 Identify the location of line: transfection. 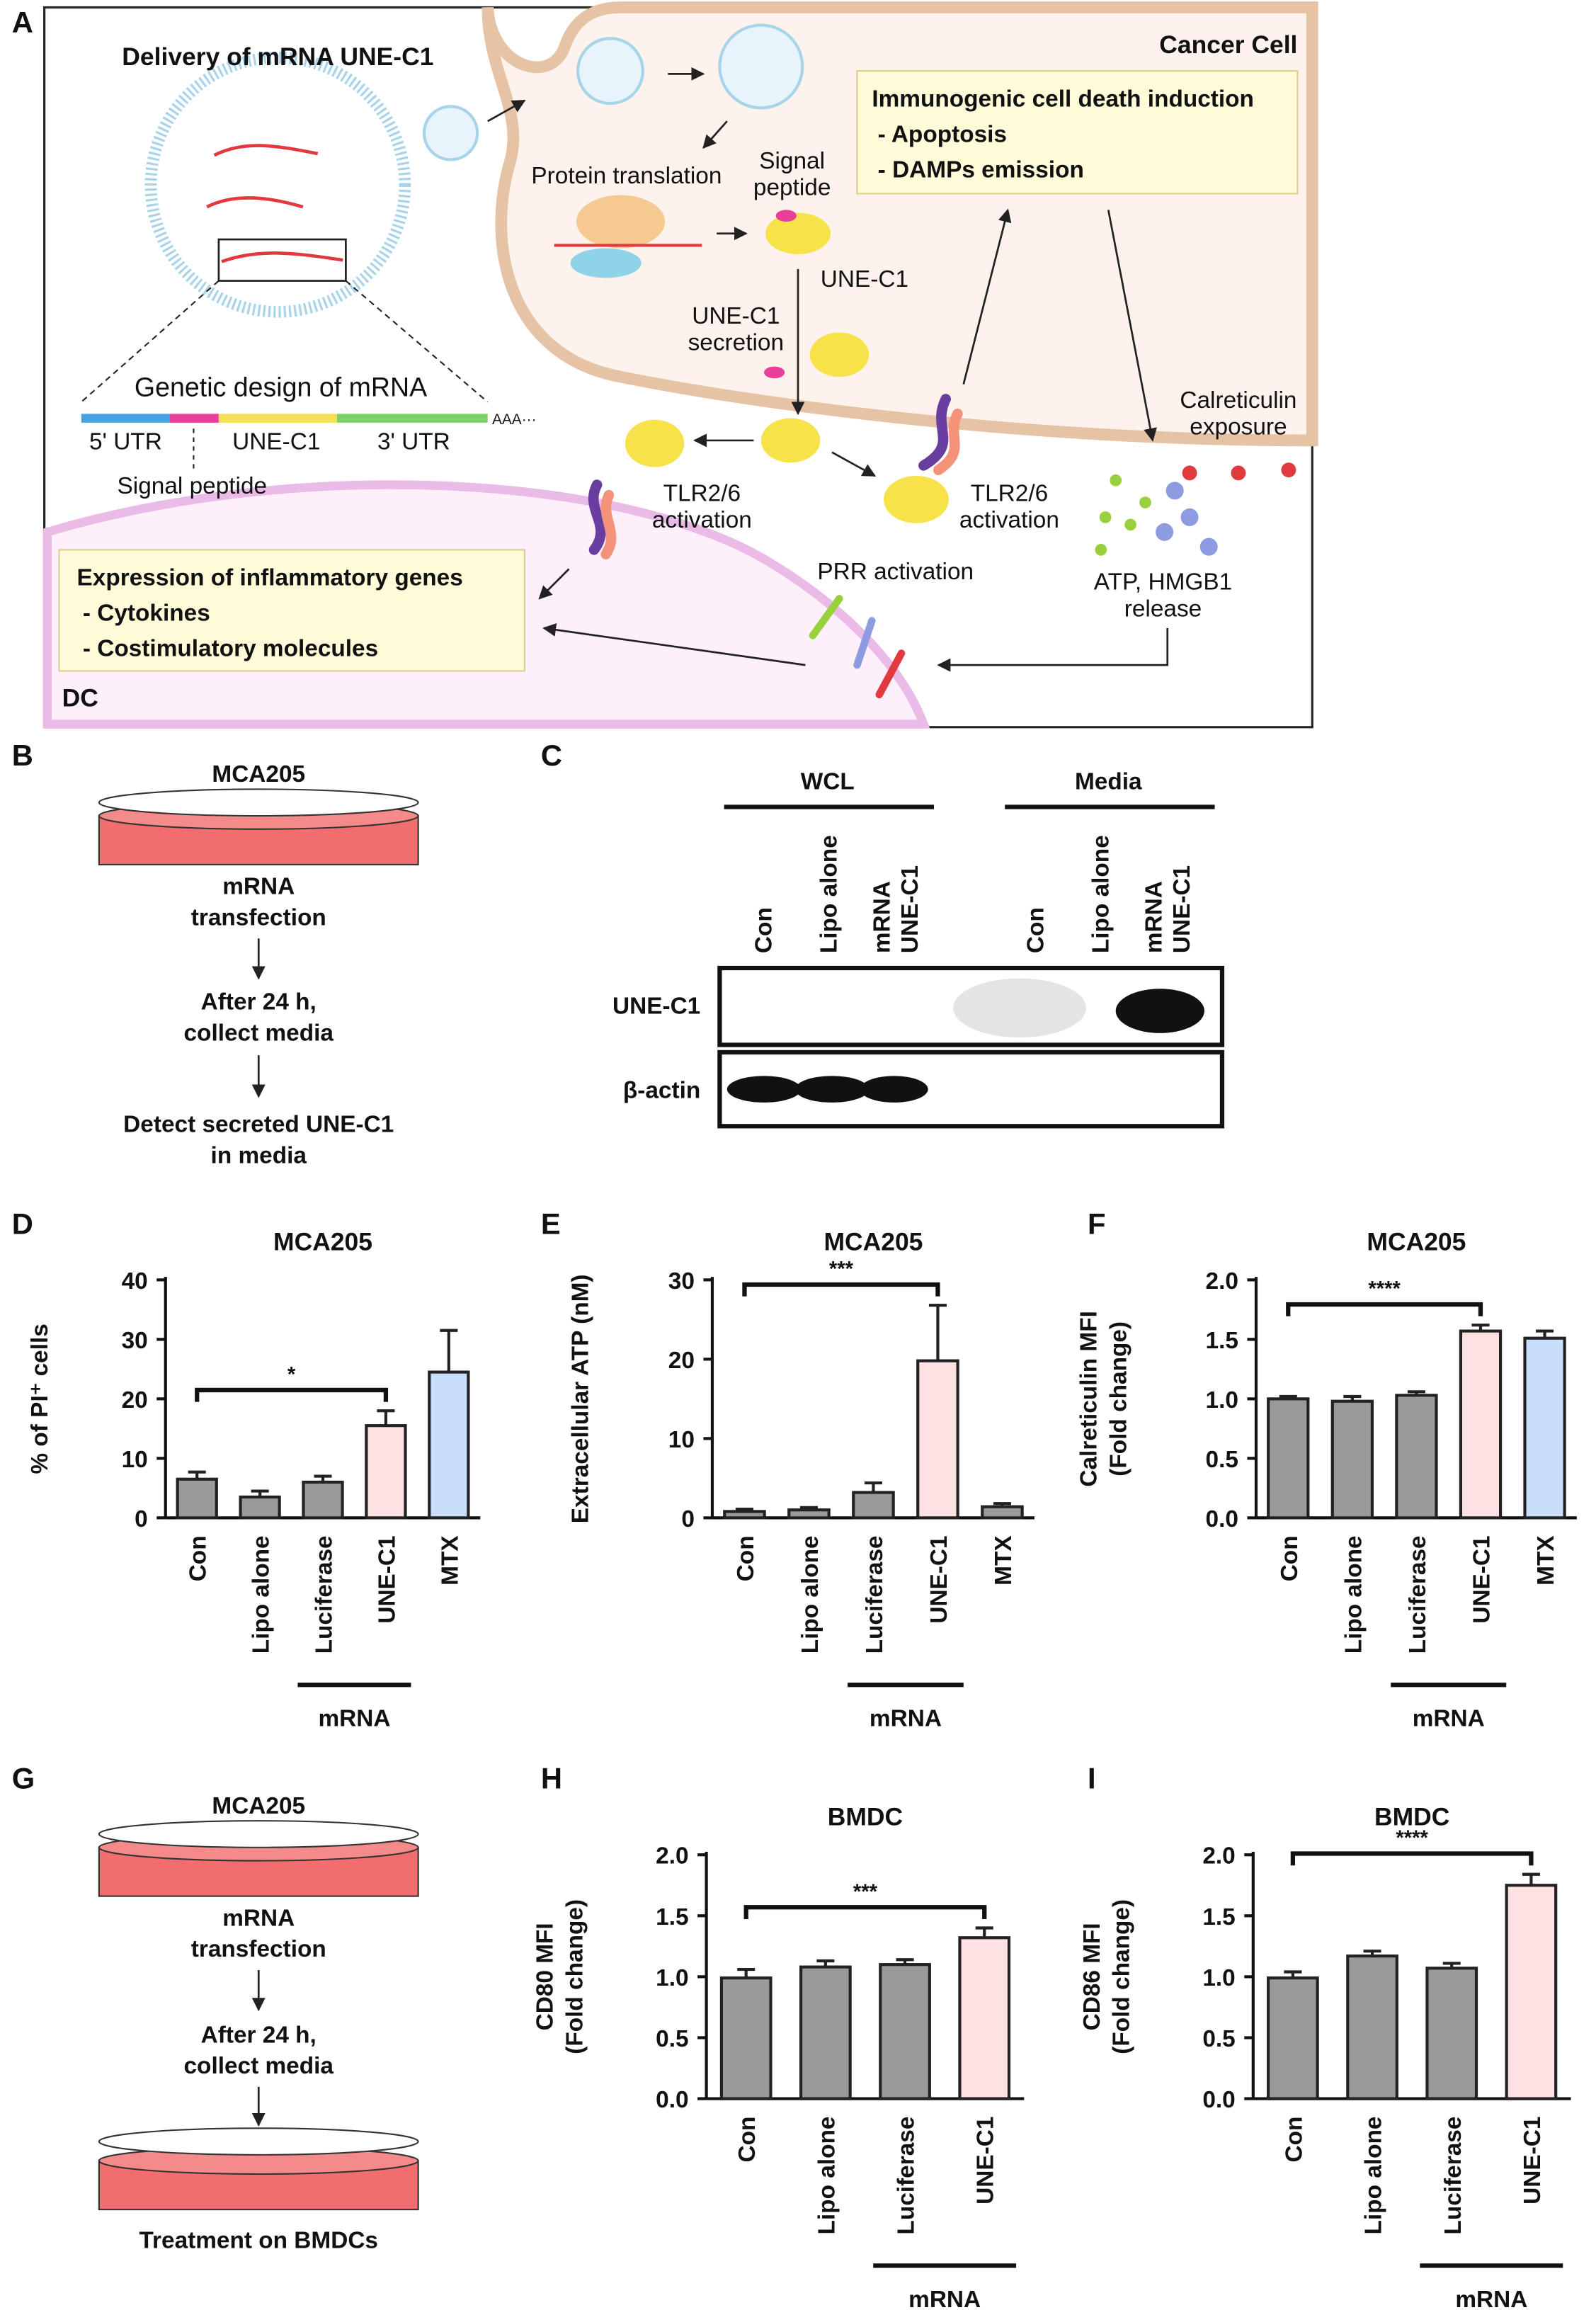
(258, 917).